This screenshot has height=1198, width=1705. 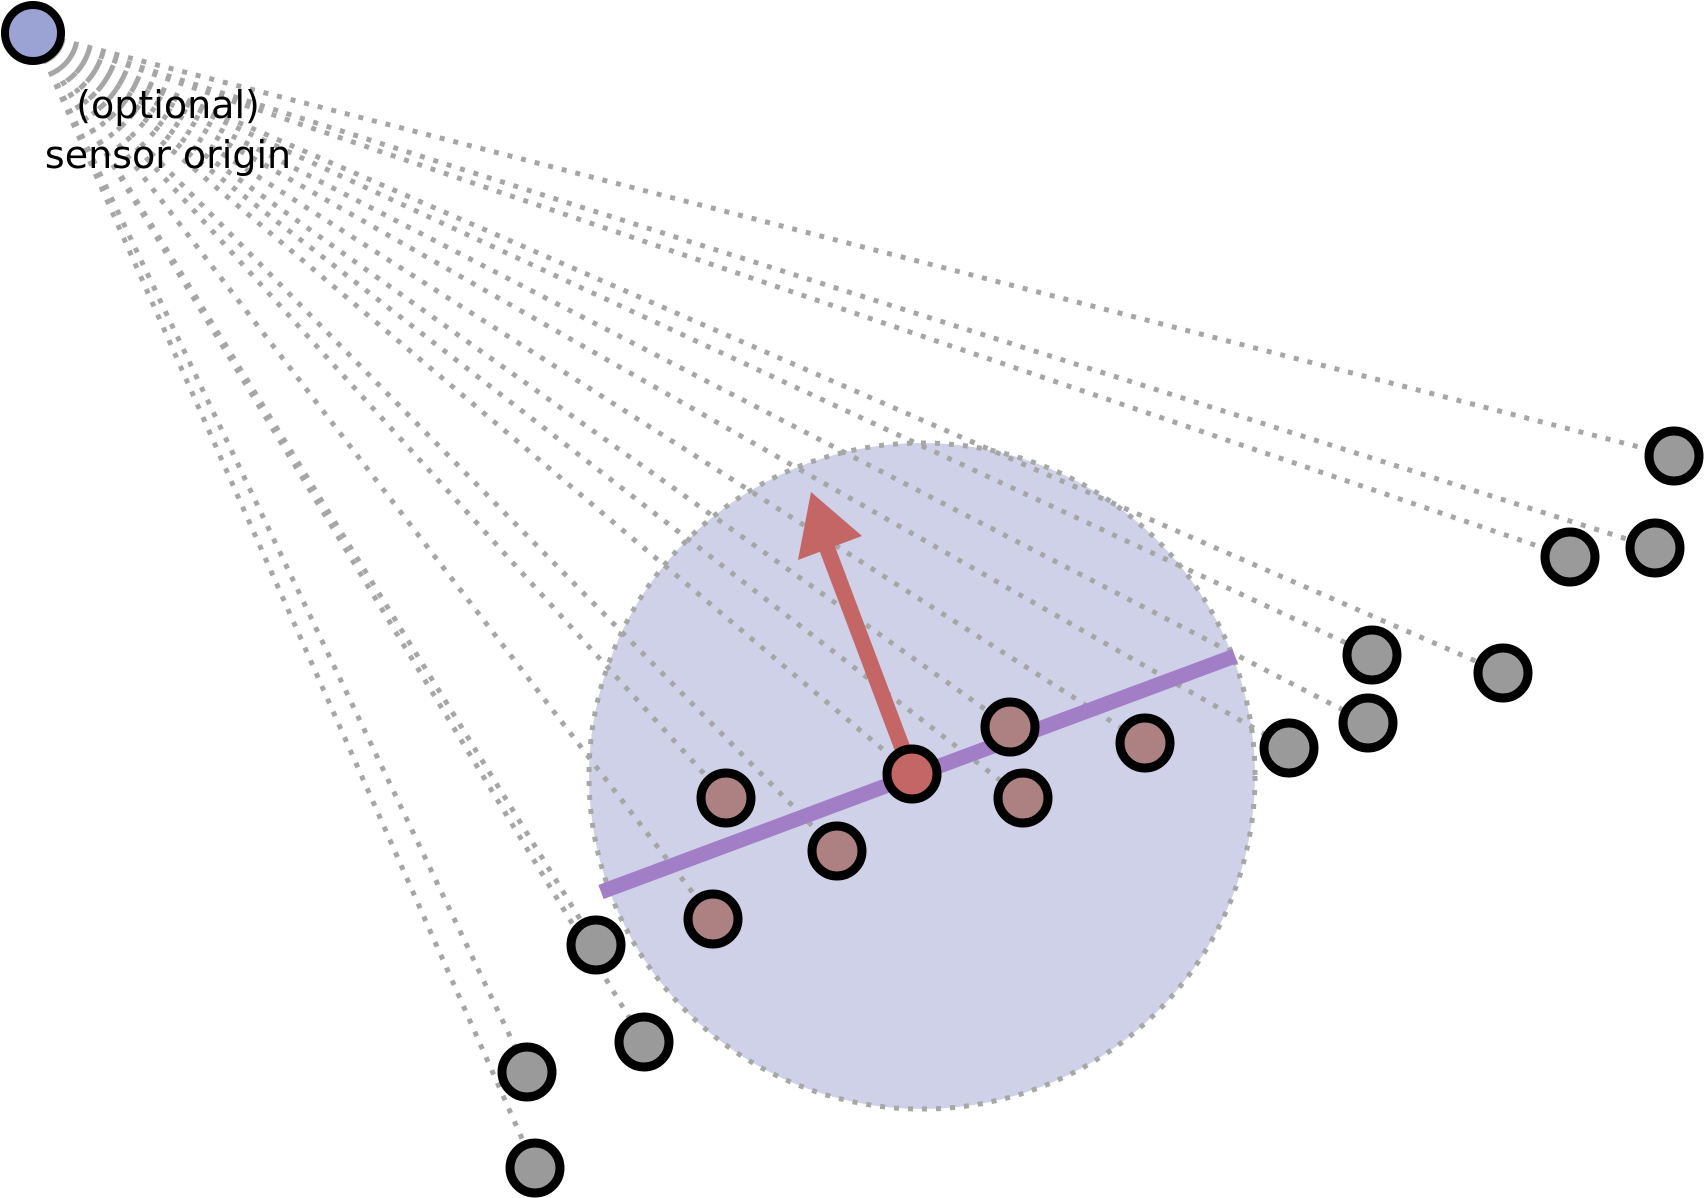 I want to click on normal-arrow, so click(x=858, y=633).